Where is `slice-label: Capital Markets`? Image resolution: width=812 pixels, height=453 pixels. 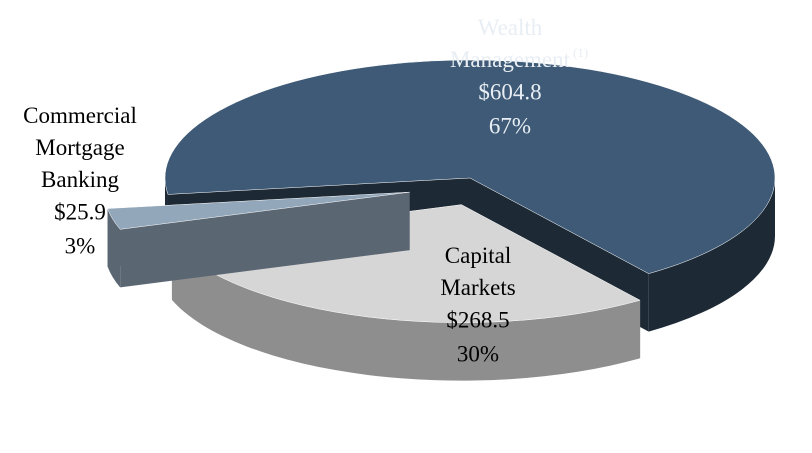
slice-label: Capital Markets is located at coordinates (477, 271).